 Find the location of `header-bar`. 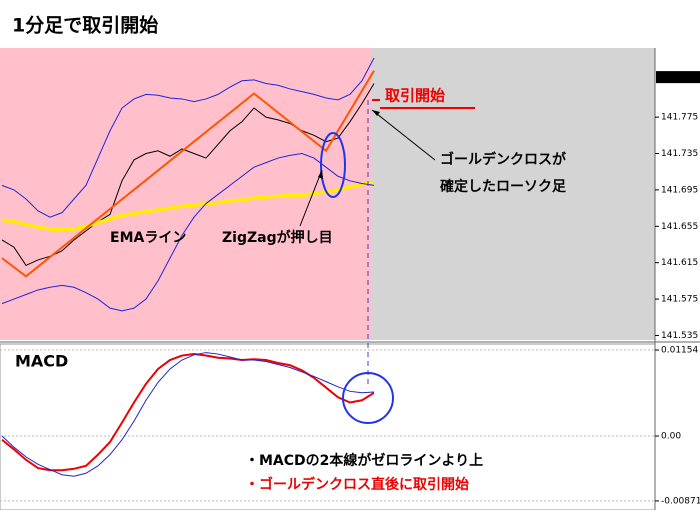

header-bar is located at coordinates (350, 23).